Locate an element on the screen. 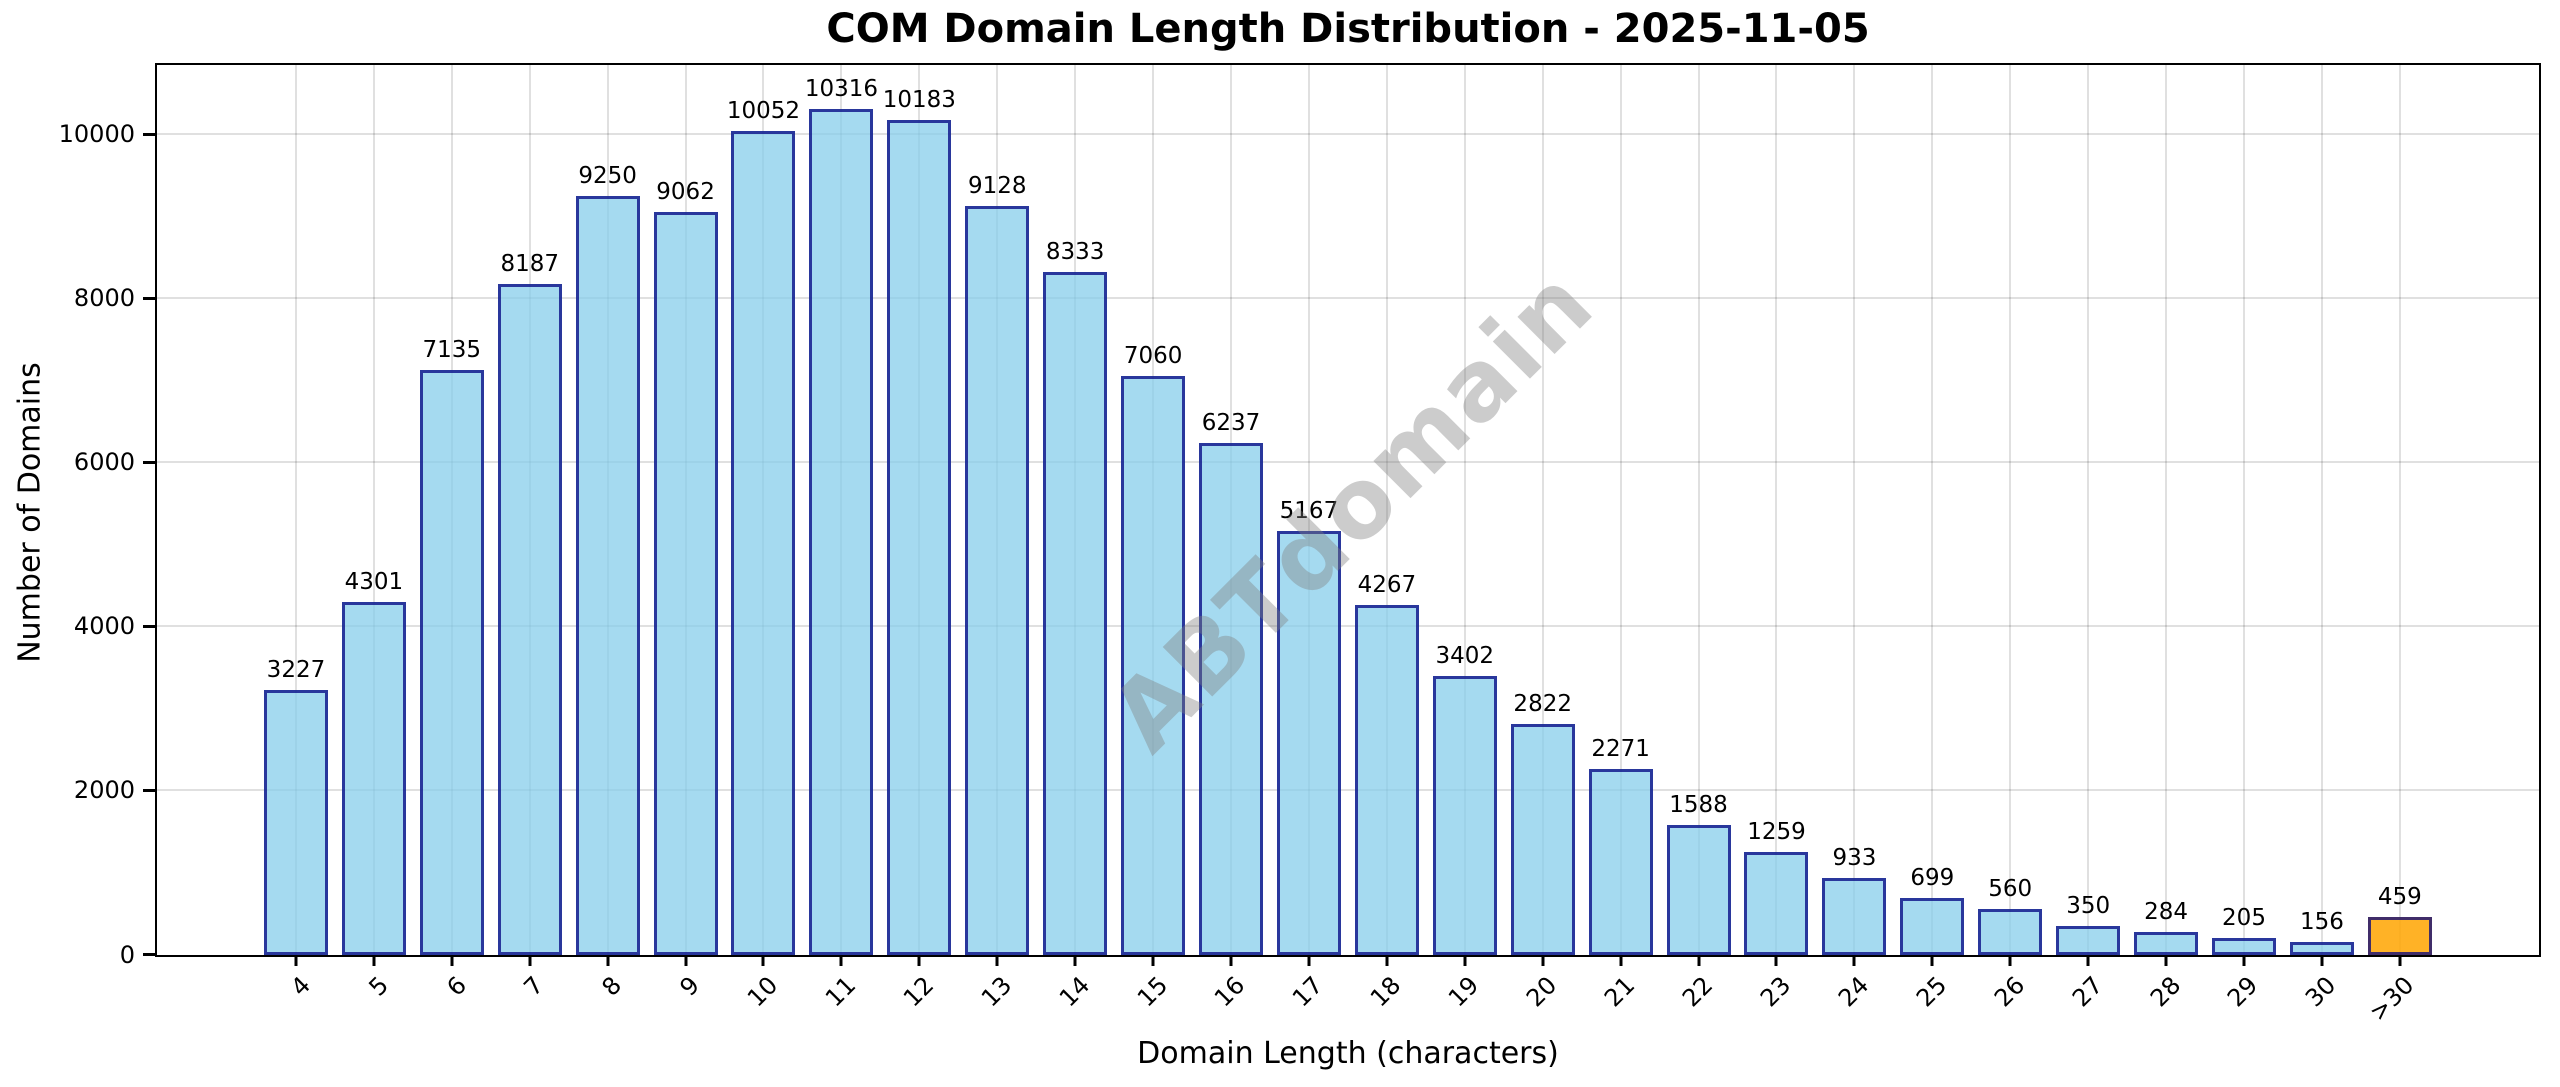 The height and width of the screenshot is (1087, 2560). bar-slot-22: 1588 22 is located at coordinates (1699, 538).